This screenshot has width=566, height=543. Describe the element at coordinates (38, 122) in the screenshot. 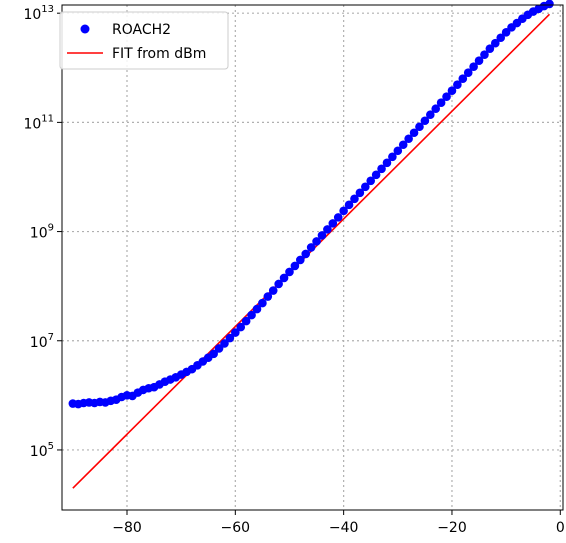

I see `y-tick-label: 10¹¹` at that location.